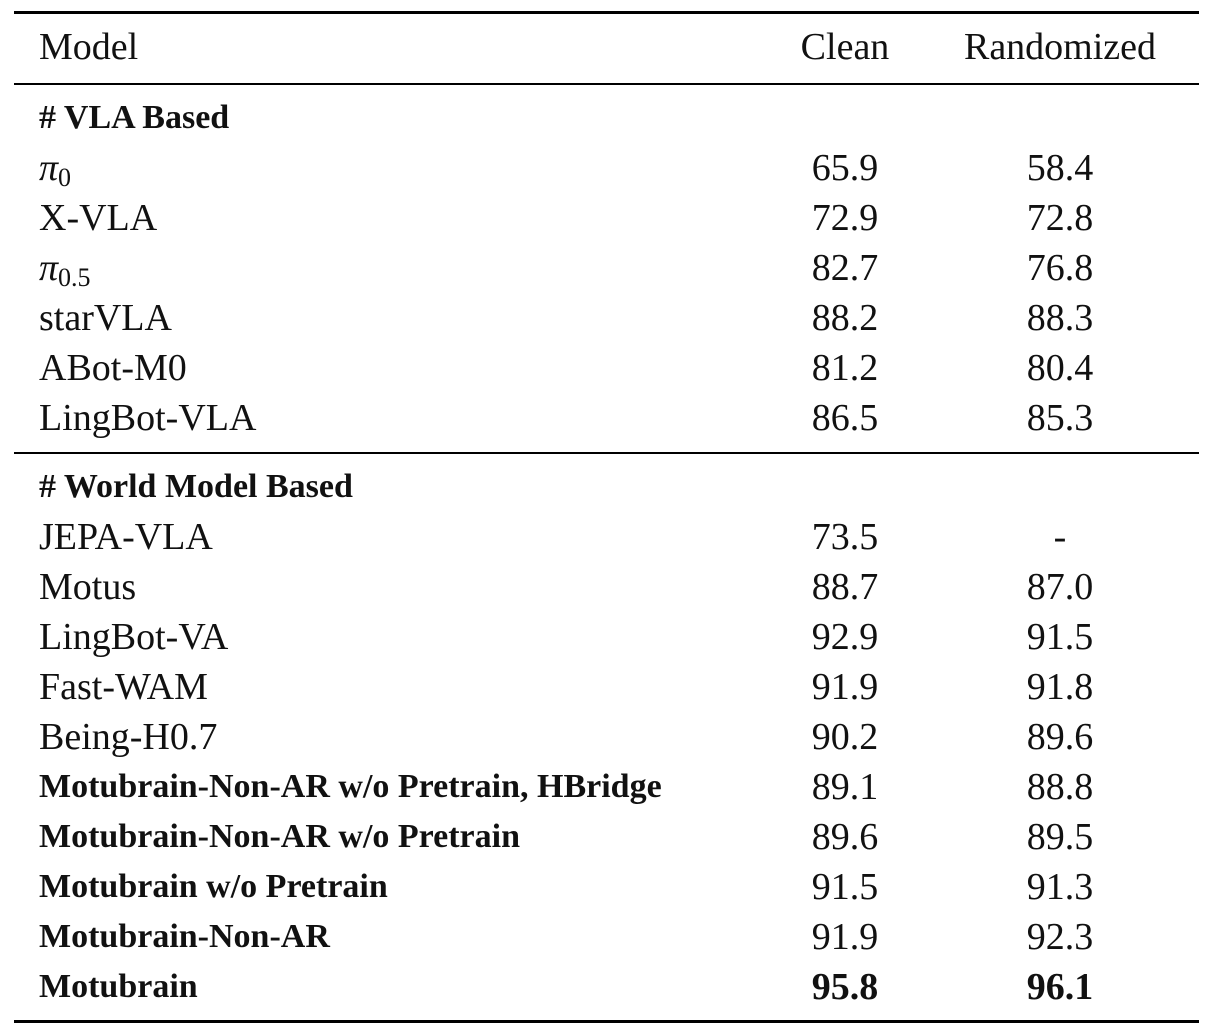  Describe the element at coordinates (845, 268) in the screenshot. I see `clean-value: 82.7` at that location.